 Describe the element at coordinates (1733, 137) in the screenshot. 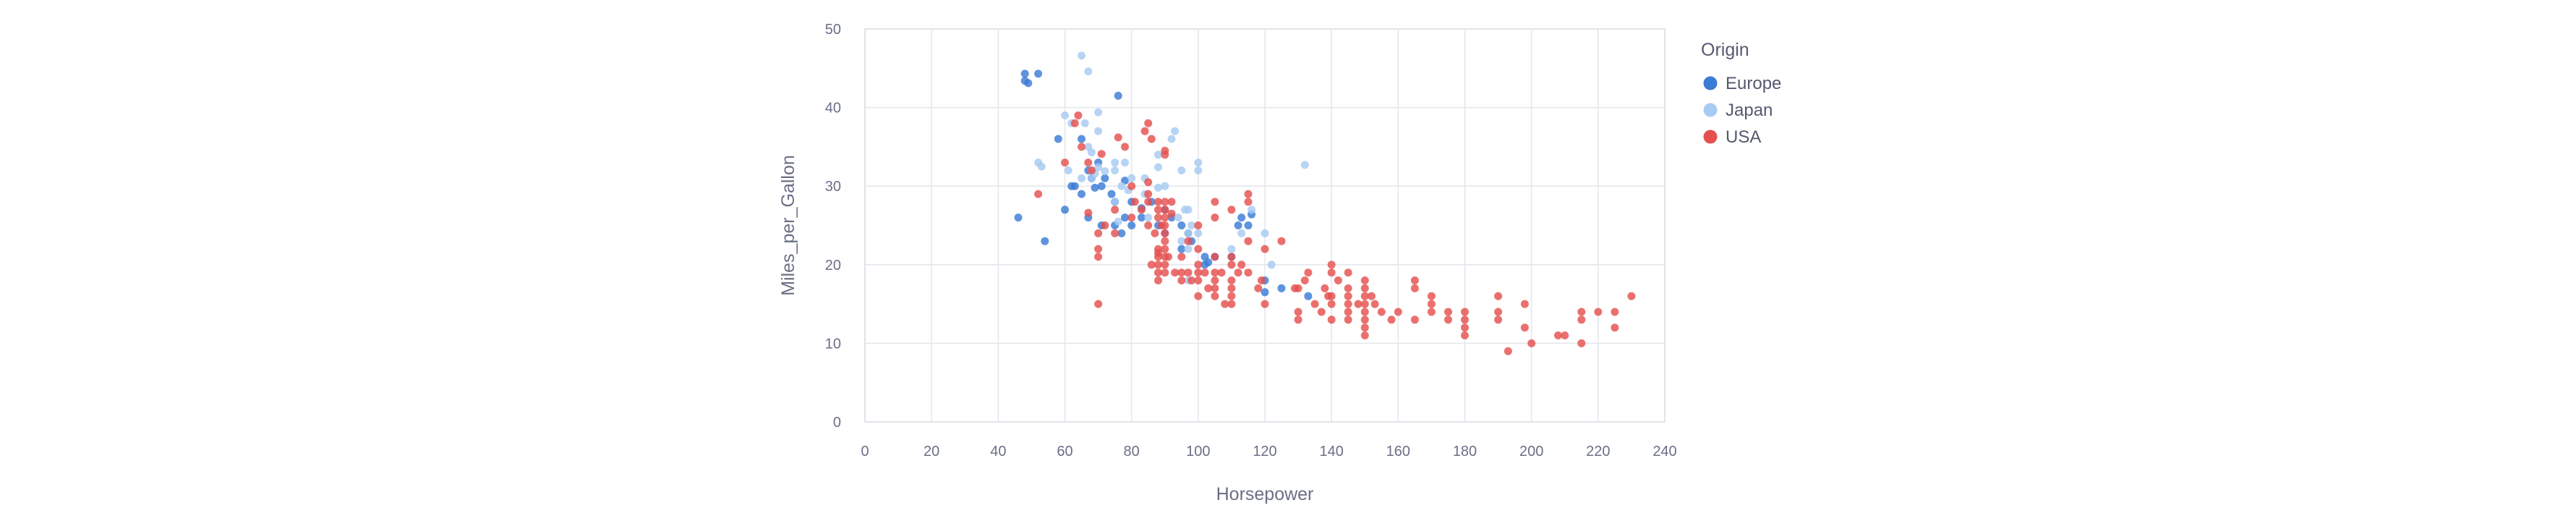

I see `legend-item-usa: USA` at that location.